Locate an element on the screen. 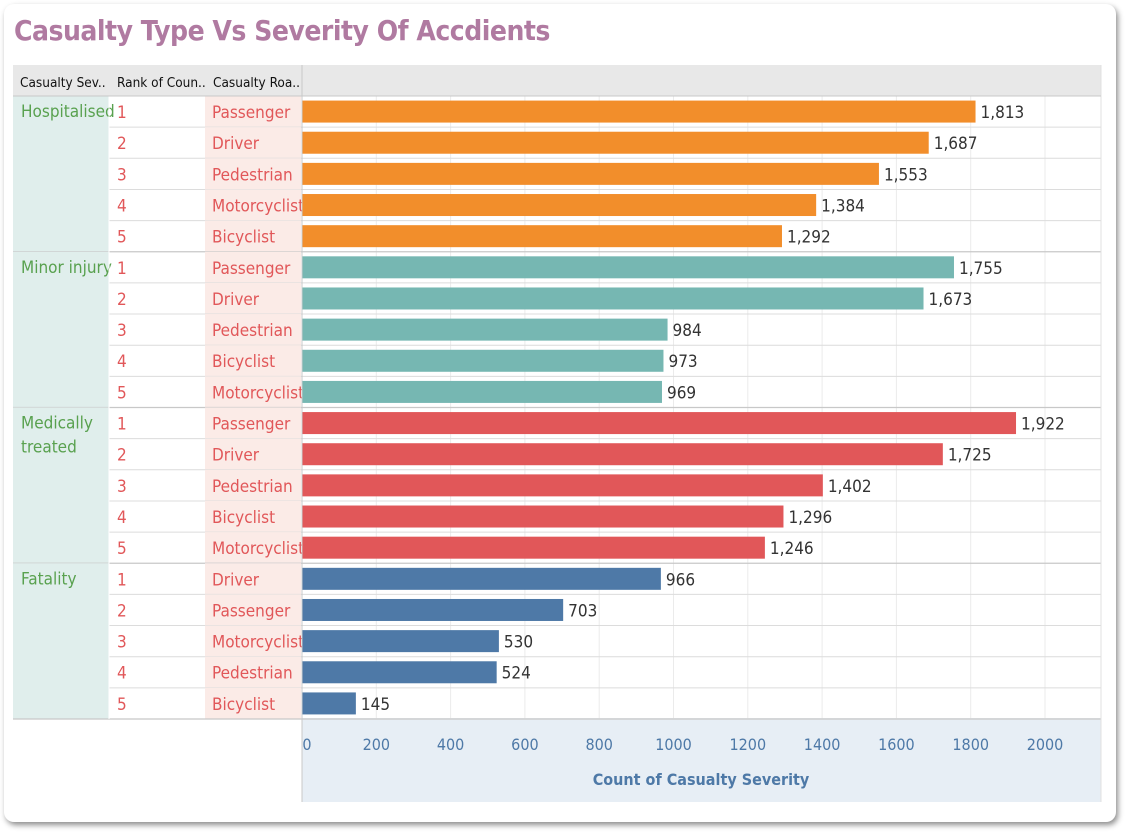 The height and width of the screenshot is (834, 1126). x-tick-label: 600 is located at coordinates (524, 744).